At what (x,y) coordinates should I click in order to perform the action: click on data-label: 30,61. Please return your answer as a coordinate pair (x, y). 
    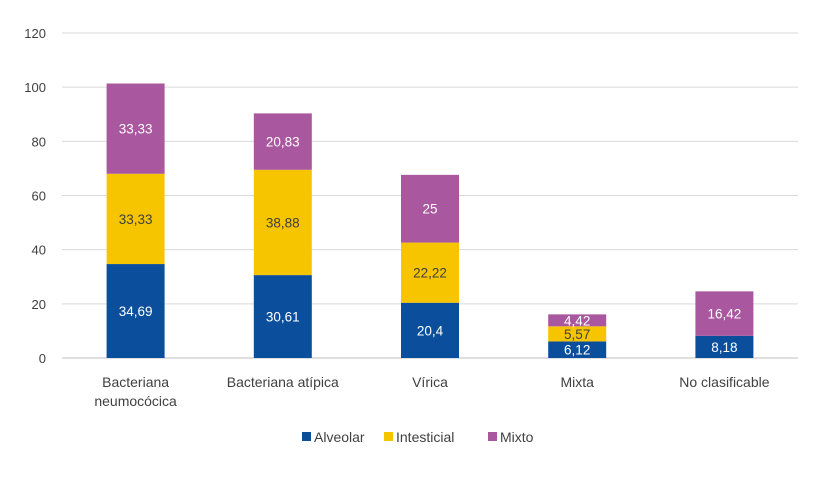
    Looking at the image, I should click on (283, 317).